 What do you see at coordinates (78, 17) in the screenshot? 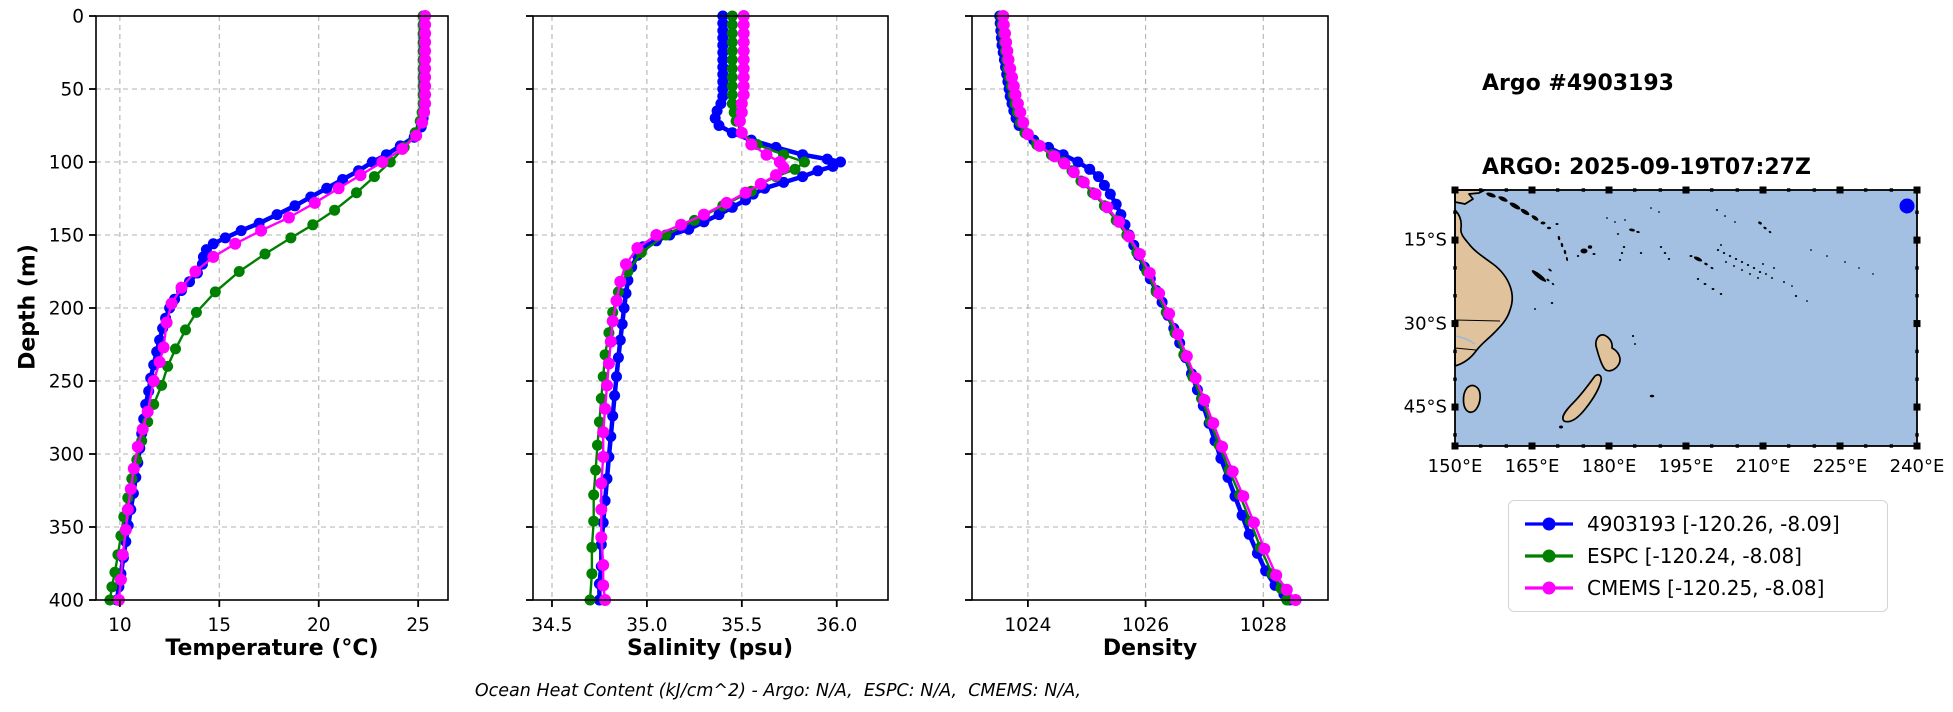
I see `ytick-label: 0` at bounding box center [78, 17].